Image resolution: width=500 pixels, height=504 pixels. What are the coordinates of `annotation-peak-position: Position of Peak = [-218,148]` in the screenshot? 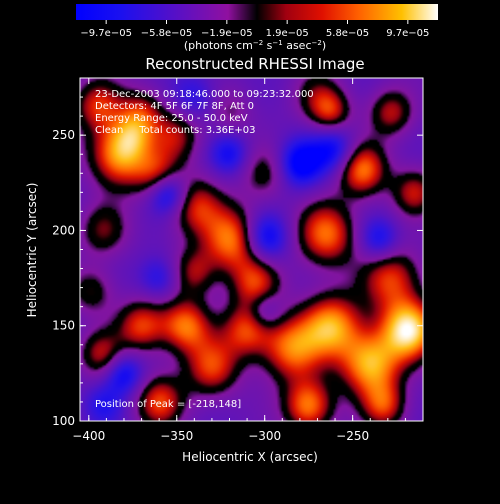 It's located at (168, 404).